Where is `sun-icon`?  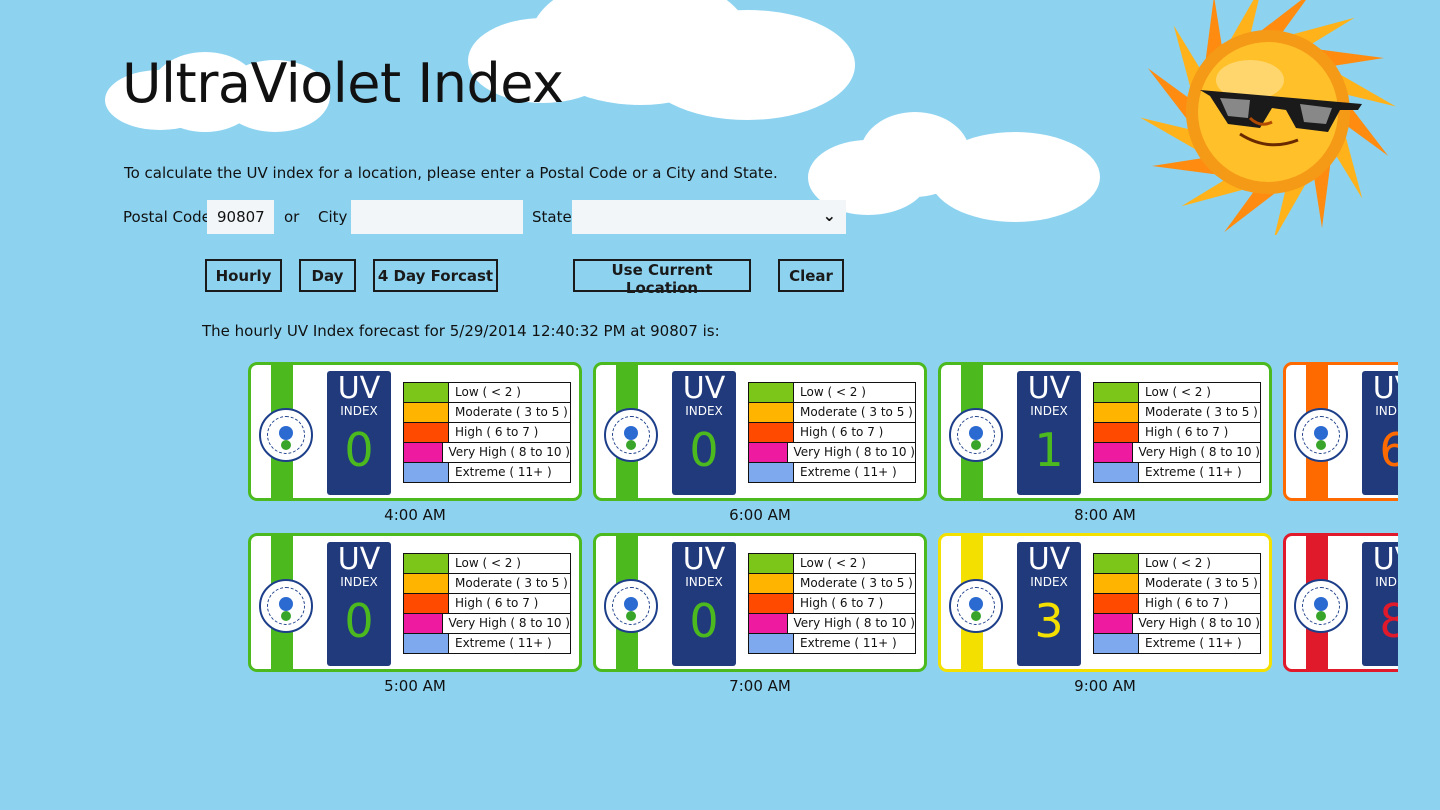
sun-icon is located at coordinates (1268, 117).